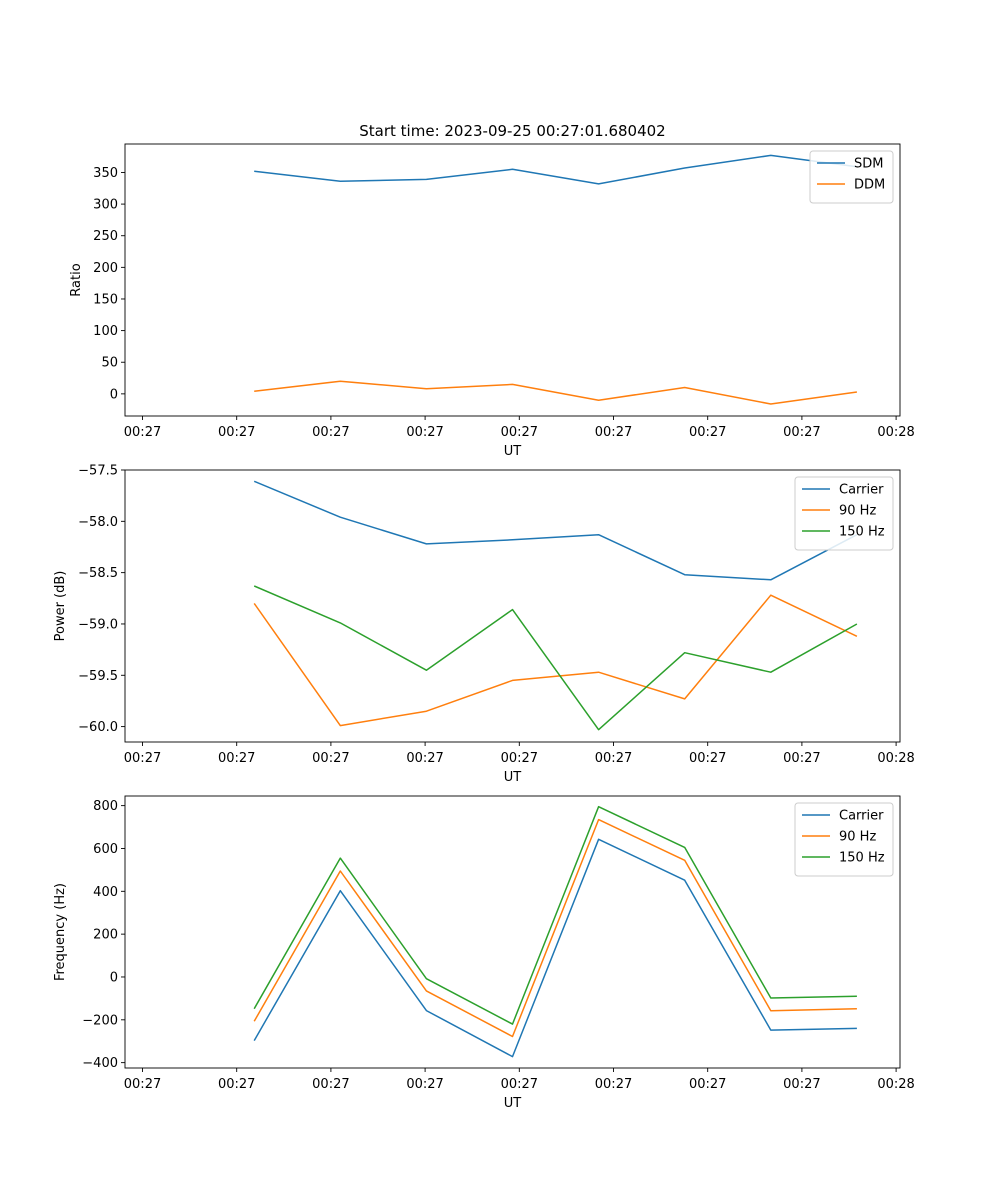 This screenshot has width=1000, height=1200. I want to click on y-tick-label: −59.0, so click(98, 624).